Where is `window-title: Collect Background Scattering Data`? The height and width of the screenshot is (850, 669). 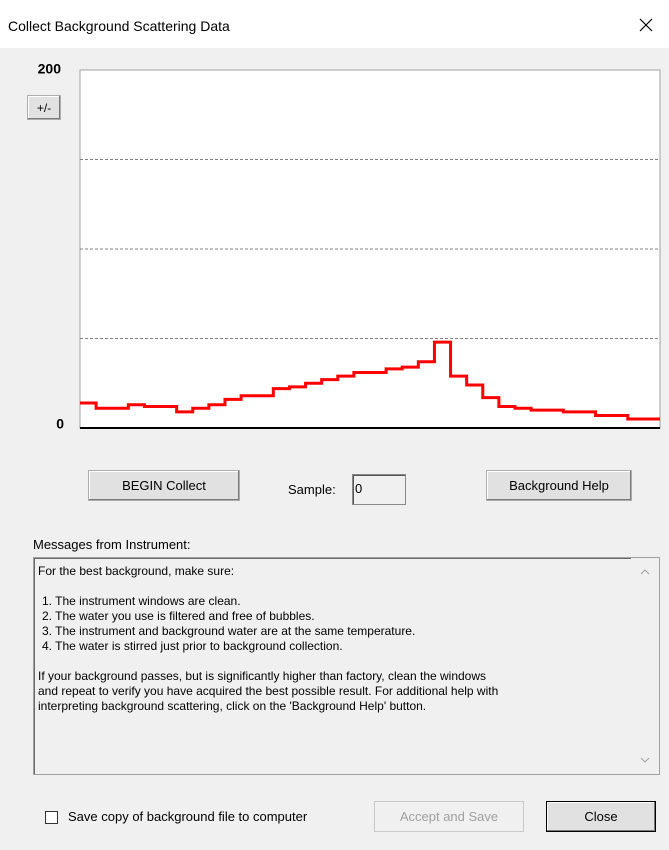
window-title: Collect Background Scattering Data is located at coordinates (119, 26).